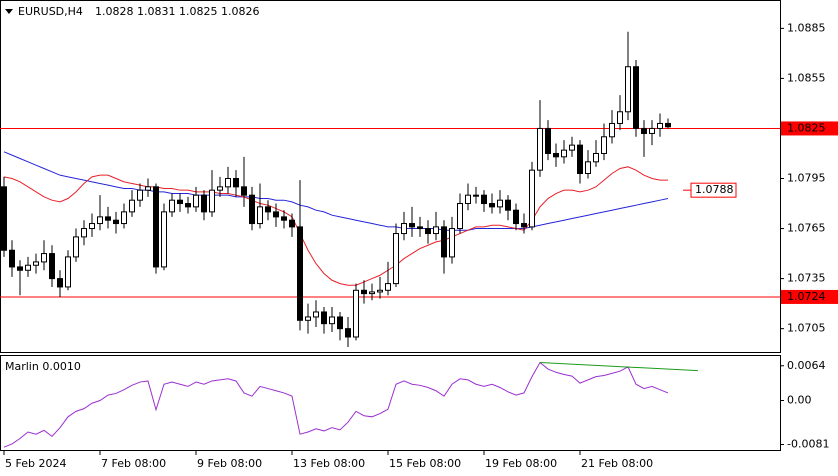  I want to click on x-tick-label: 13 Feb 08:00, so click(329, 463).